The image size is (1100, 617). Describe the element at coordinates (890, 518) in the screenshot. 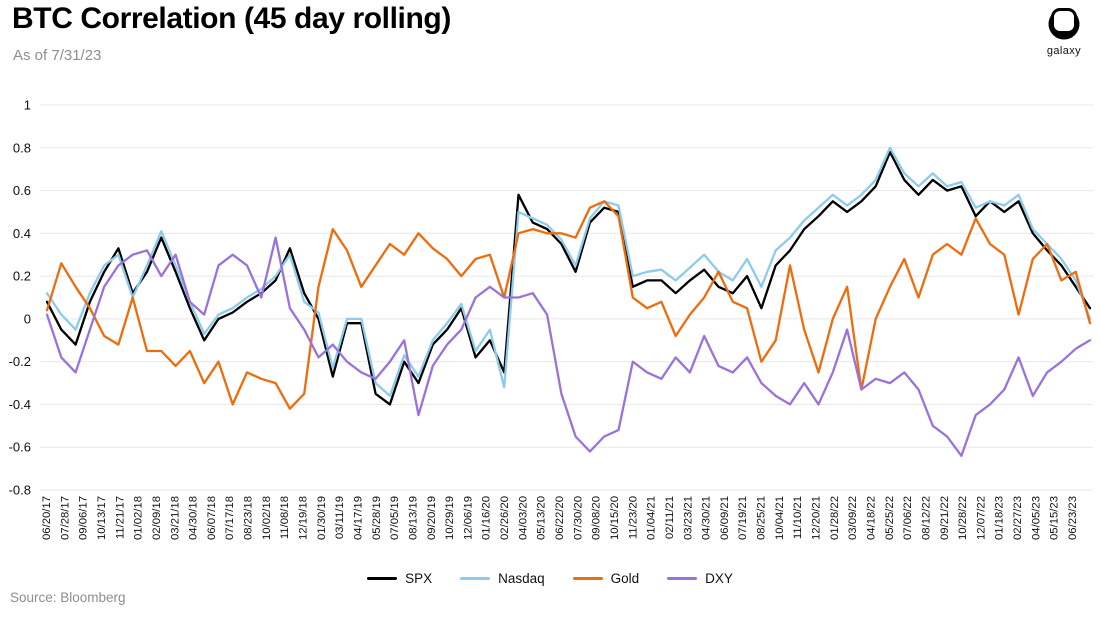

I see `x-tick-label: 05/25/22` at that location.